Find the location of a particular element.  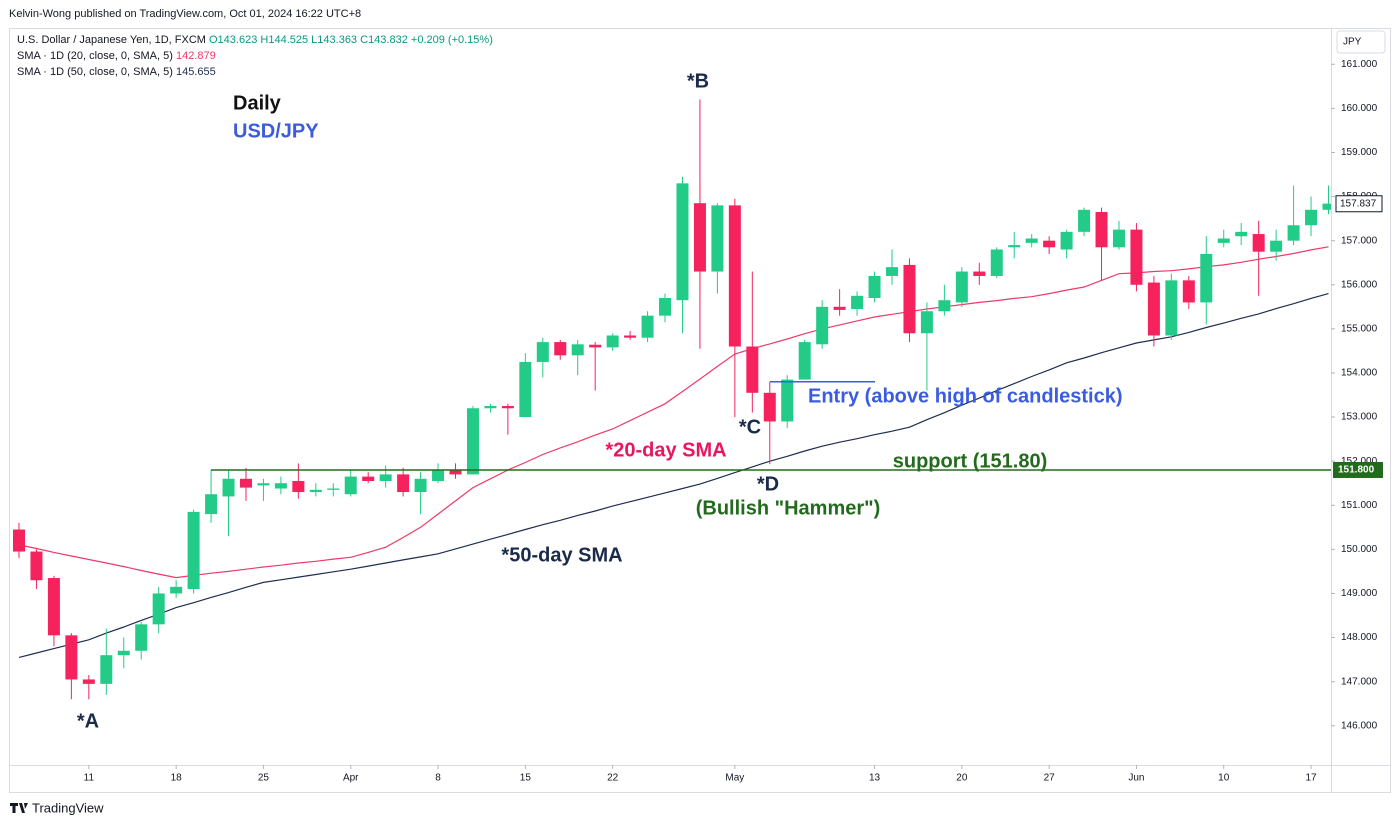

ohlc-value: O143.623 is located at coordinates (233, 40).